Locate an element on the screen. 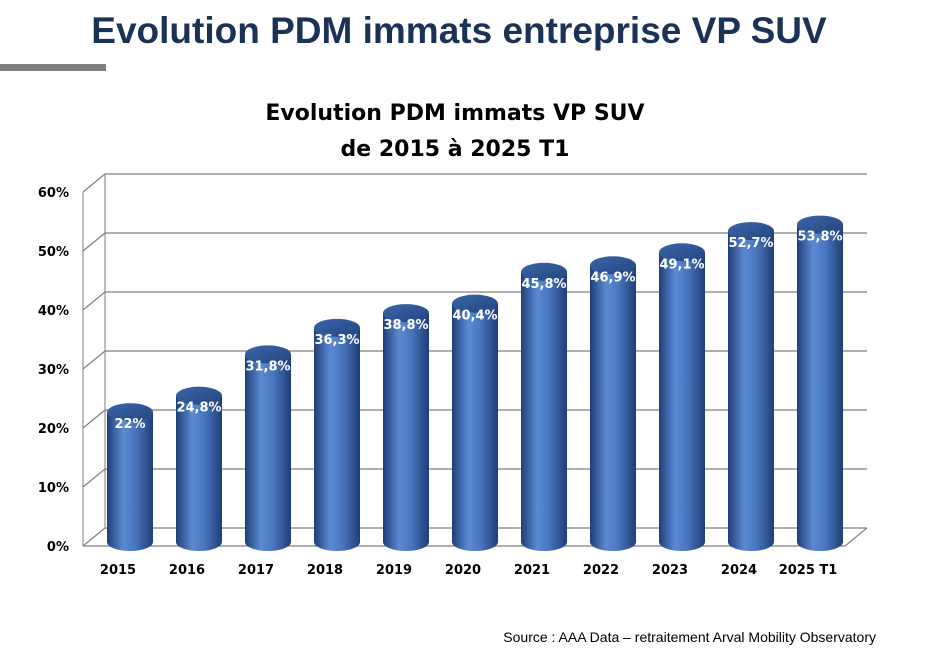 Image resolution: width=940 pixels, height=659 pixels. bar-2021 is located at coordinates (544, 406).